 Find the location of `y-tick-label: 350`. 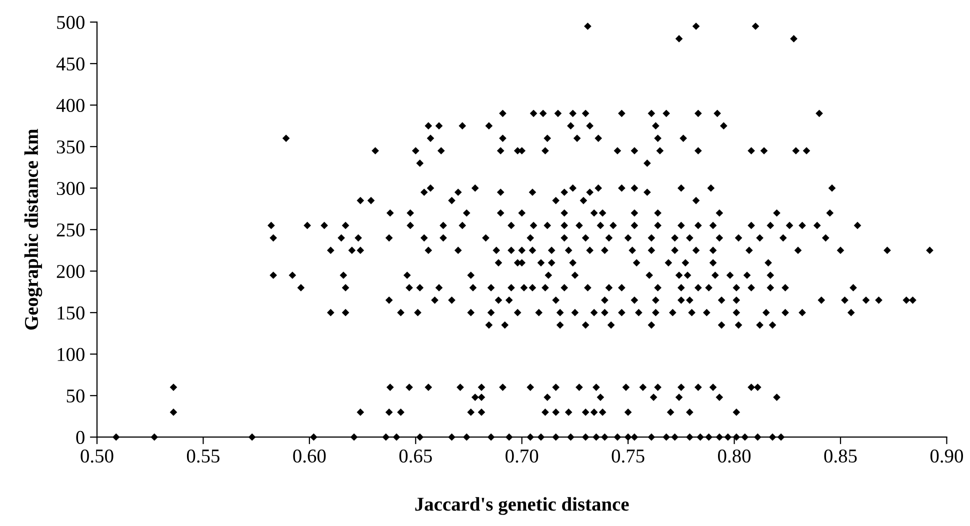

y-tick-label: 350 is located at coordinates (70, 147).